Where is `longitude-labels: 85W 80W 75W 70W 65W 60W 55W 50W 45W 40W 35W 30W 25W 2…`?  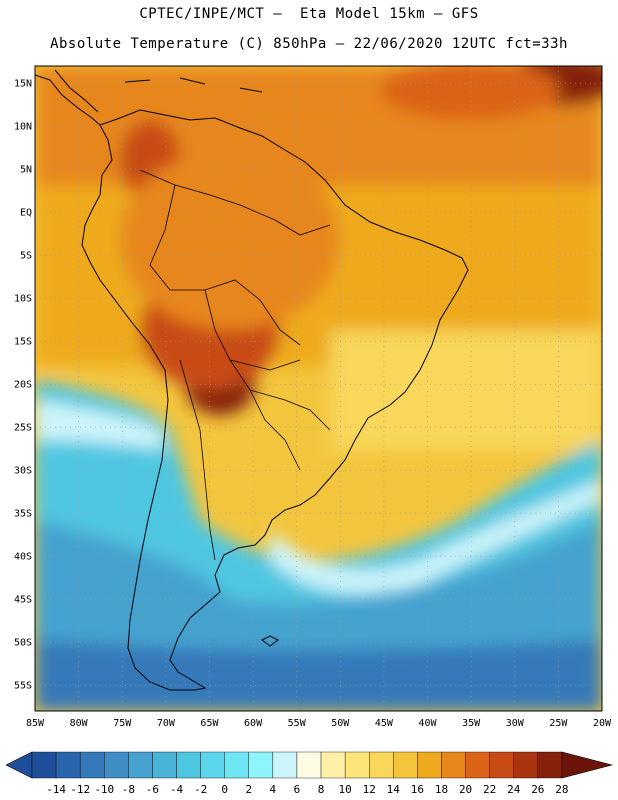
longitude-labels: 85W 80W 75W 70W 65W 60W 55W 50W 45W 40W 35W 30W 25W 2… is located at coordinates (319, 723).